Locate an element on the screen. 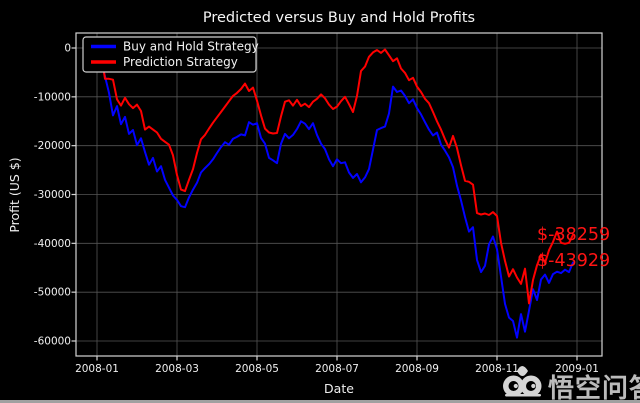  x-tick-label: 2008-11 is located at coordinates (497, 369).